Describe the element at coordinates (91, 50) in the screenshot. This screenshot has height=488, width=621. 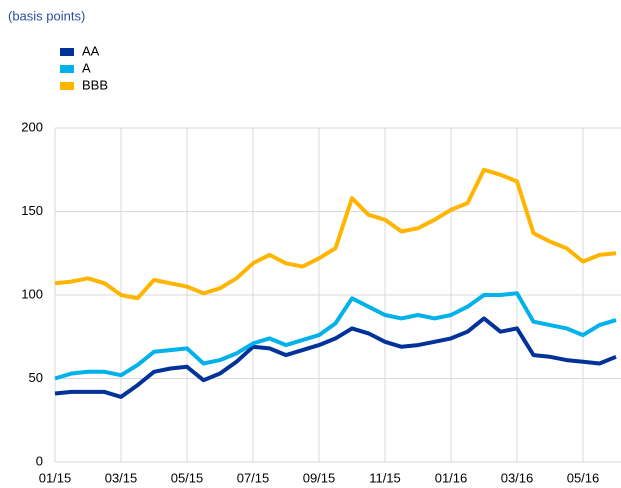
I see `legend-label: AA` at that location.